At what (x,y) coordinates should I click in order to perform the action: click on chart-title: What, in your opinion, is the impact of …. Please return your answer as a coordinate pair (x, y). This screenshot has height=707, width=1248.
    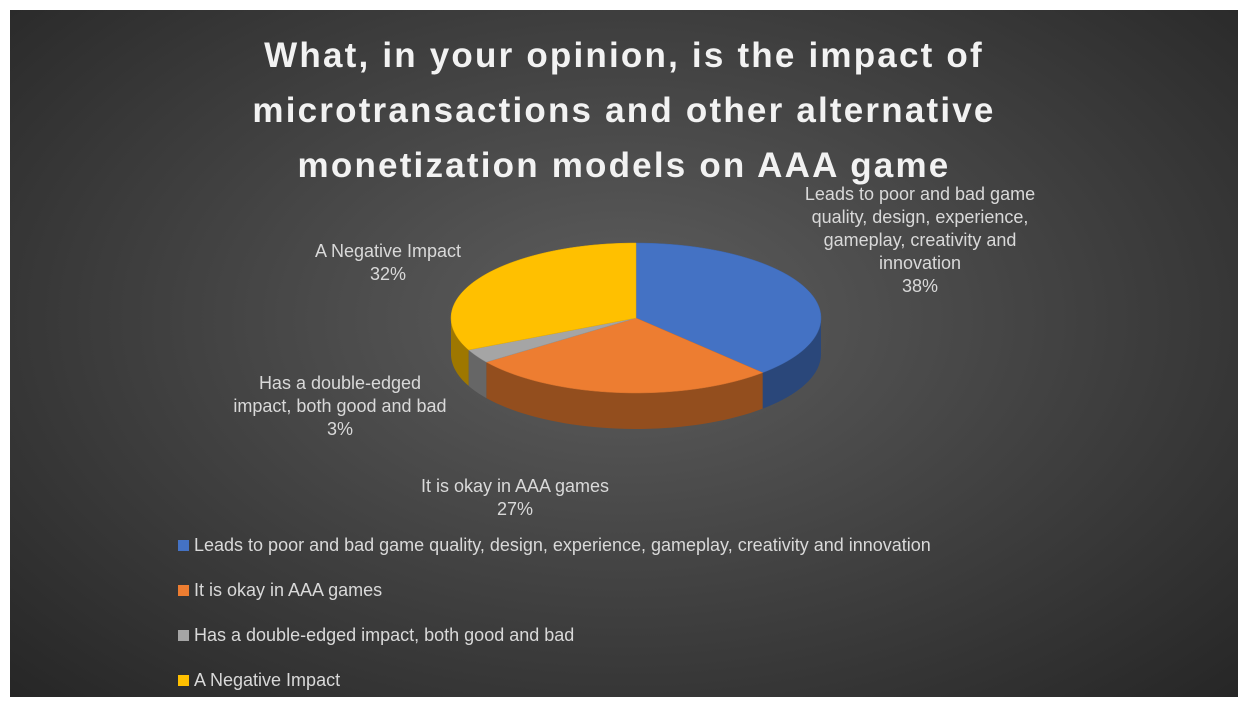
    Looking at the image, I should click on (624, 110).